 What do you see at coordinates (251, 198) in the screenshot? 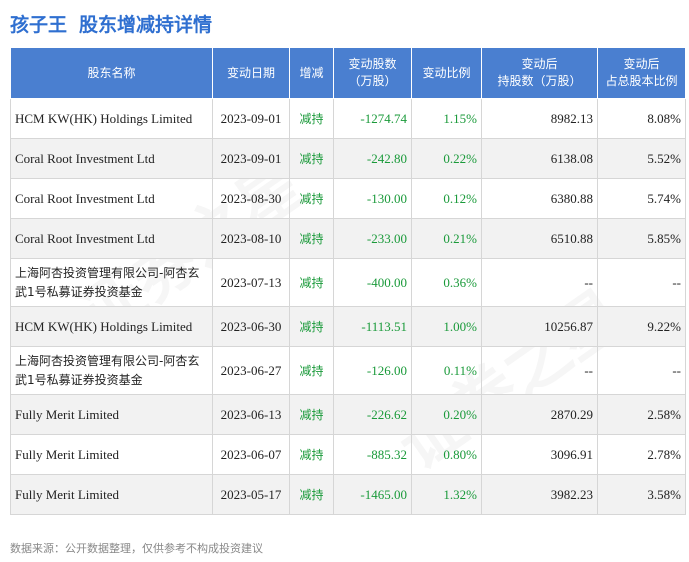
I see `change-date-cell: 2023-08-30` at bounding box center [251, 198].